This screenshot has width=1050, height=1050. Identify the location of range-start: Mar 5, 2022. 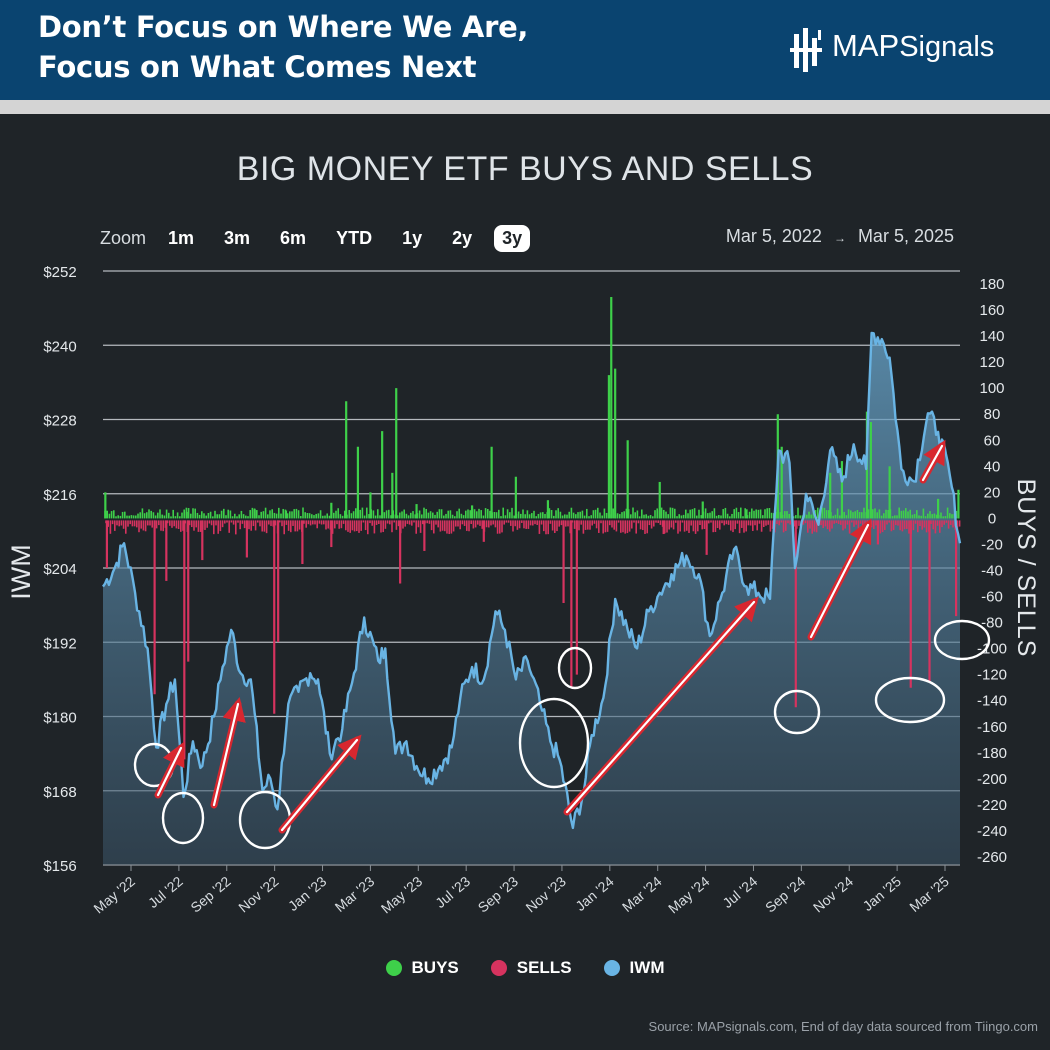
(773, 236).